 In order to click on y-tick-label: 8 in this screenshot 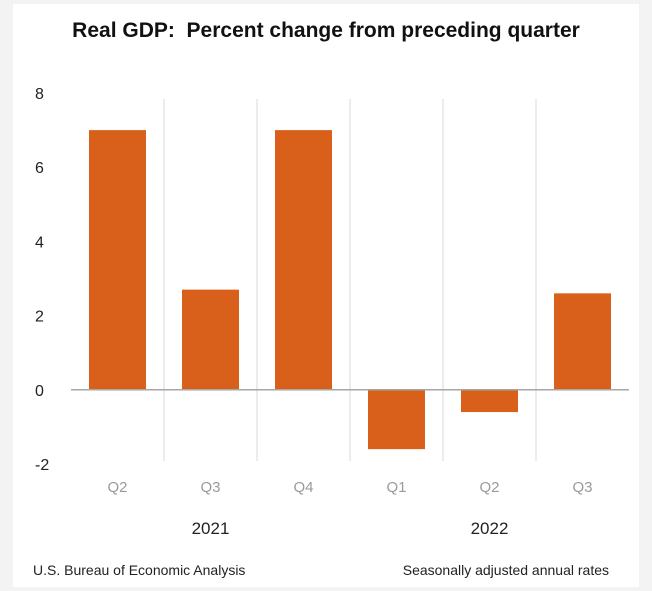, I will do `click(39, 94)`.